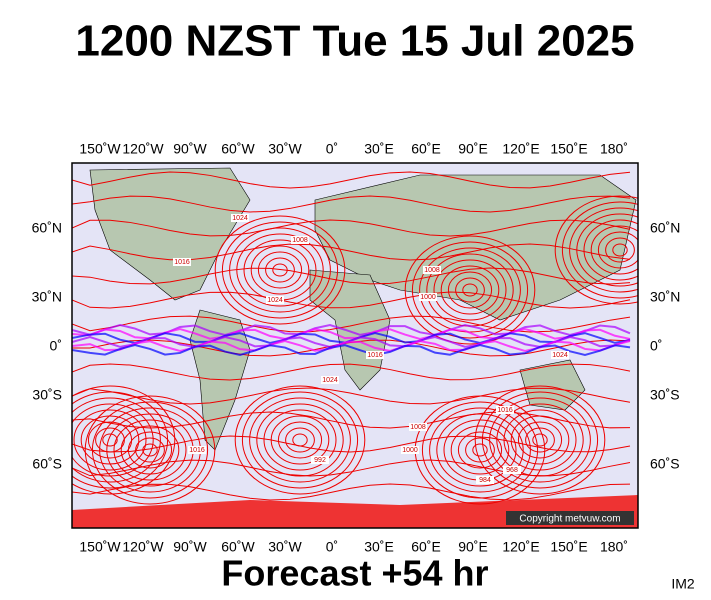  Describe the element at coordinates (190, 547) in the screenshot. I see `lon-label-bottom: 90˚W` at that location.